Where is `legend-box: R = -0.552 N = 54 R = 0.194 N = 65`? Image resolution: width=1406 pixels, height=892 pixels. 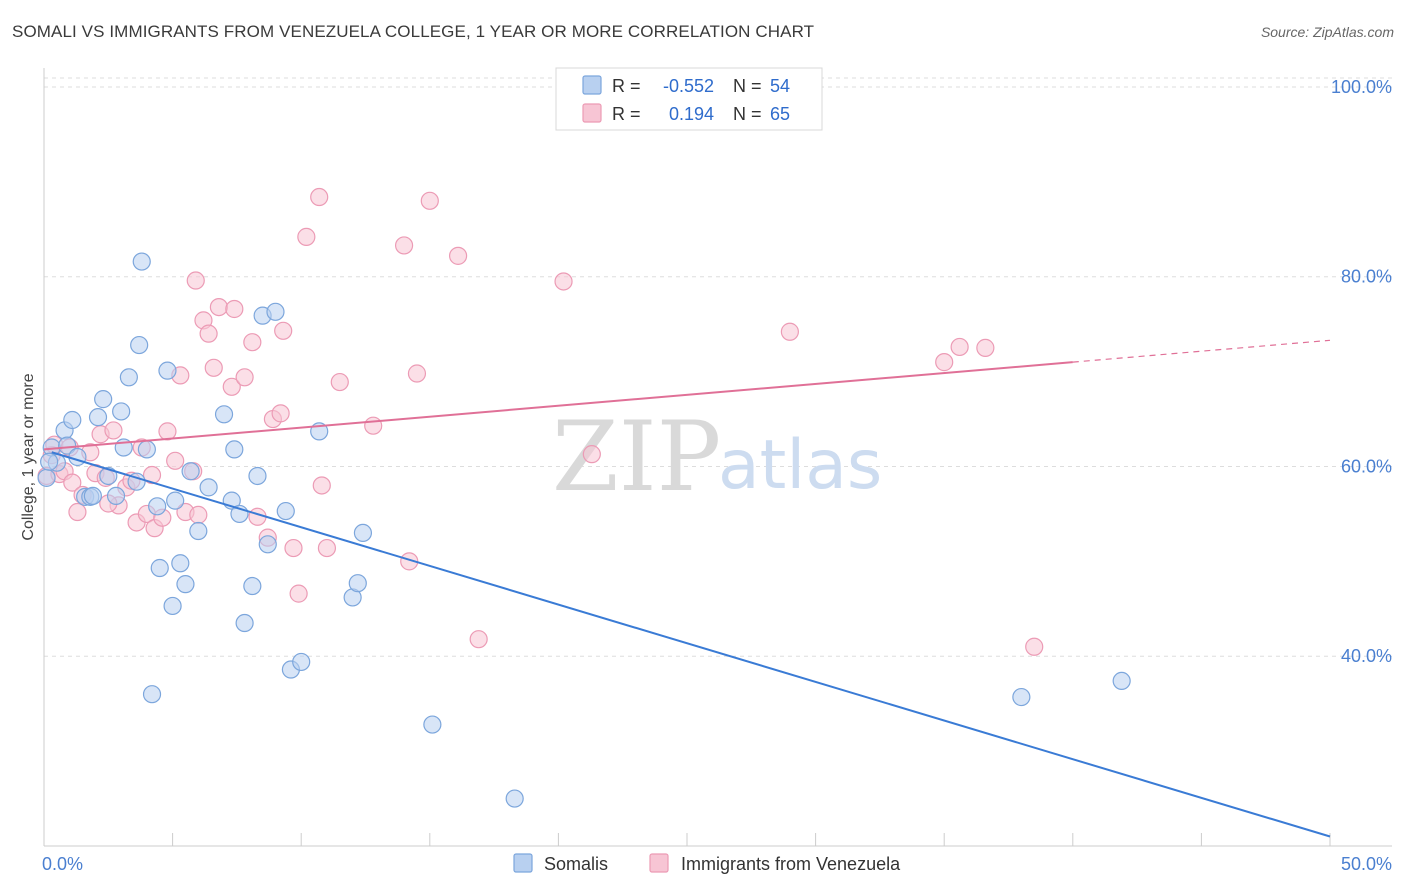
legend-box: R = -0.552 N = 54 R = 0.194 N = 65 is located at coordinates (689, 99).